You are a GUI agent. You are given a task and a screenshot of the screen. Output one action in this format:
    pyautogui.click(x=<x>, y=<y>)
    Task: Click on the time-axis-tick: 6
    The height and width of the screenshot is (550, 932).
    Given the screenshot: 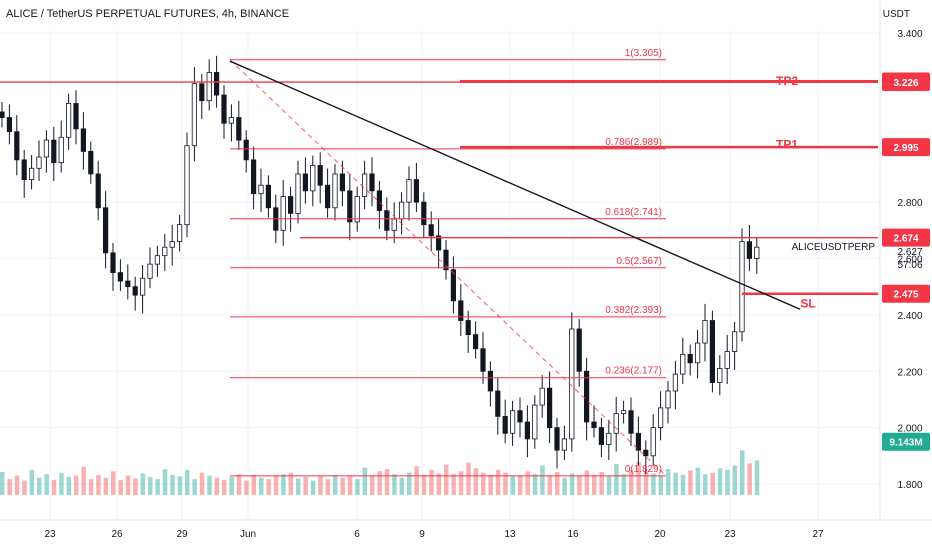 What is the action you would take?
    pyautogui.click(x=357, y=534)
    